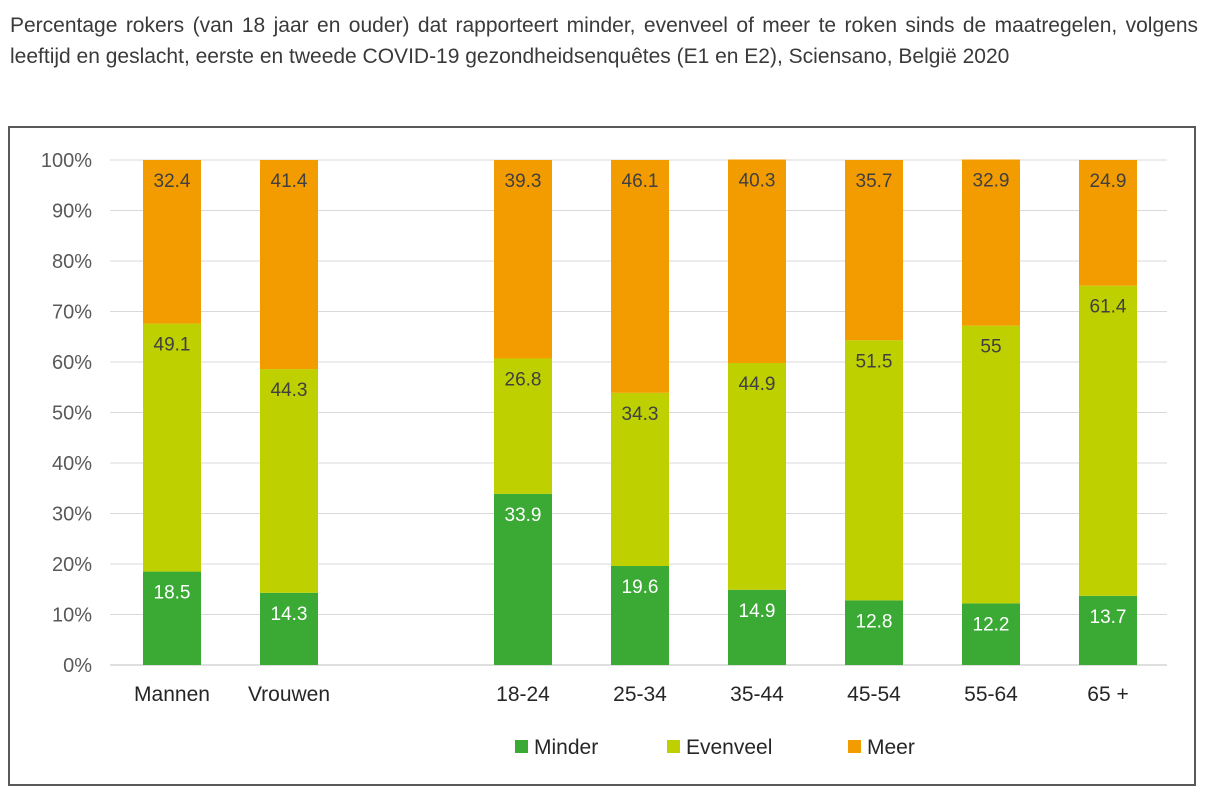  Describe the element at coordinates (1108, 181) in the screenshot. I see `data-label: 24.9` at that location.